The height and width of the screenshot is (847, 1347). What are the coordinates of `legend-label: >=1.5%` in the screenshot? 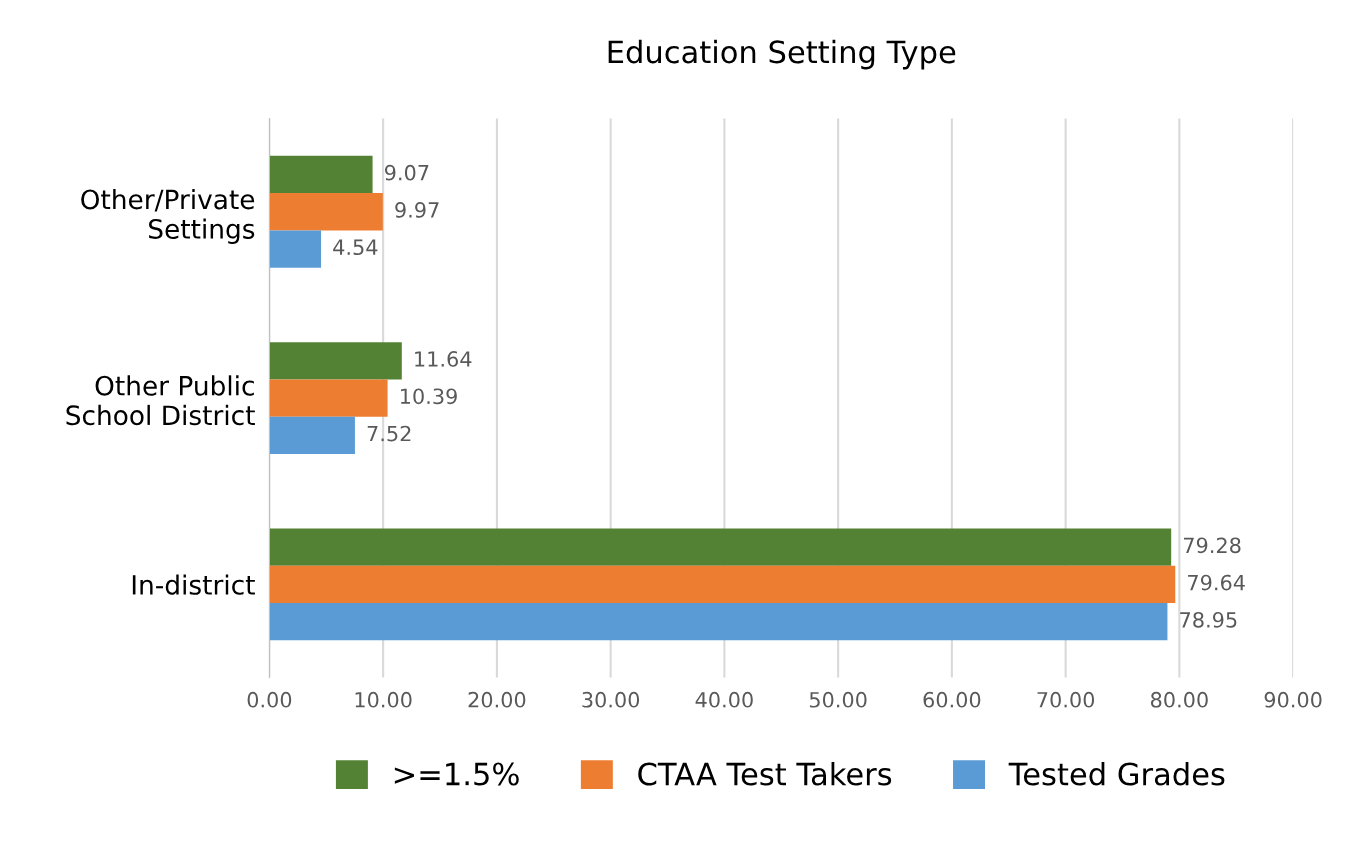 It's located at (456, 774).